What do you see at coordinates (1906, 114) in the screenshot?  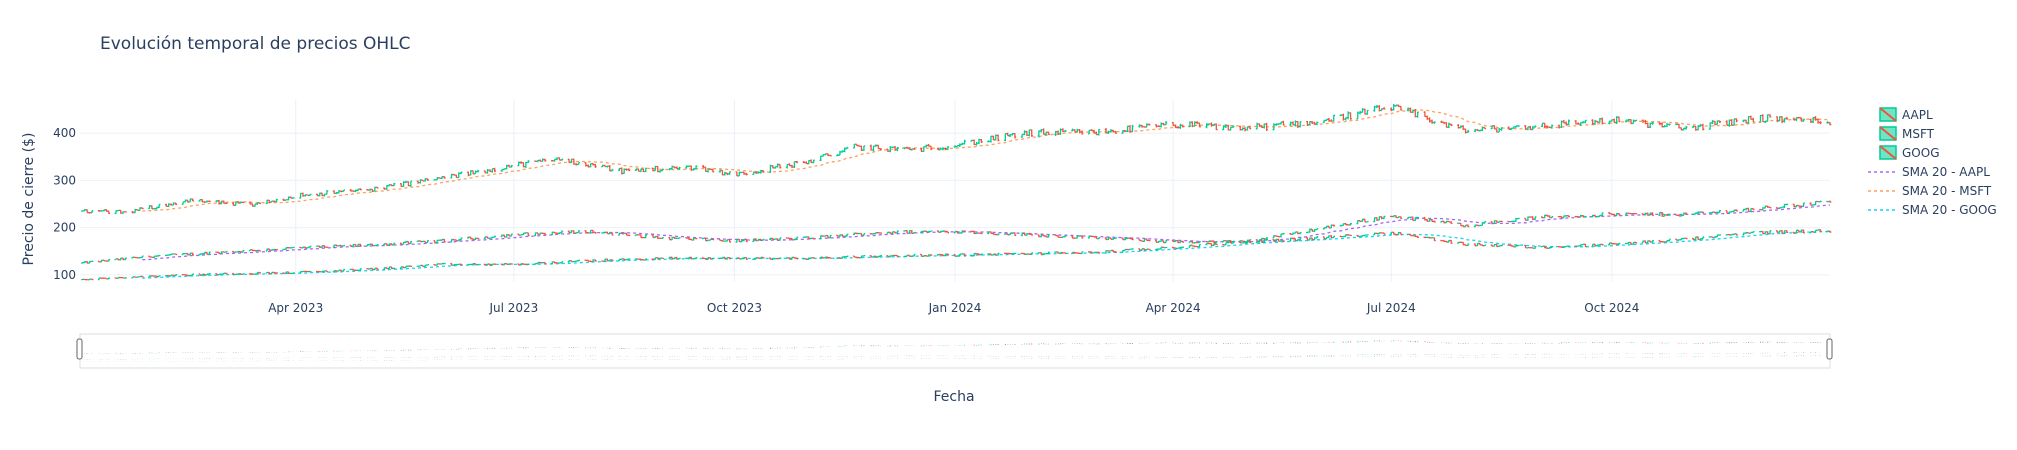 I see `legend-item-aapl: AAPL` at bounding box center [1906, 114].